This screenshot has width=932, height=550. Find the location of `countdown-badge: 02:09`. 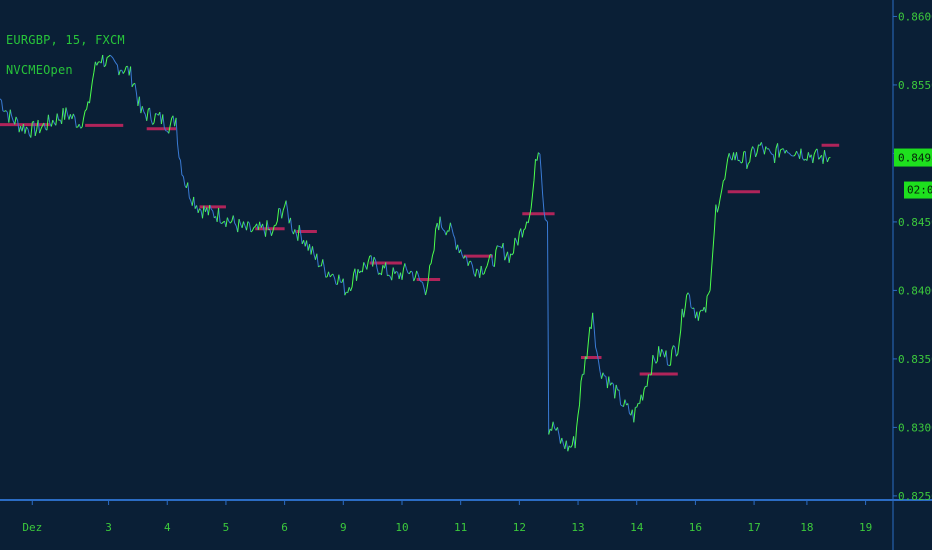

countdown-badge: 02:09 is located at coordinates (918, 190).